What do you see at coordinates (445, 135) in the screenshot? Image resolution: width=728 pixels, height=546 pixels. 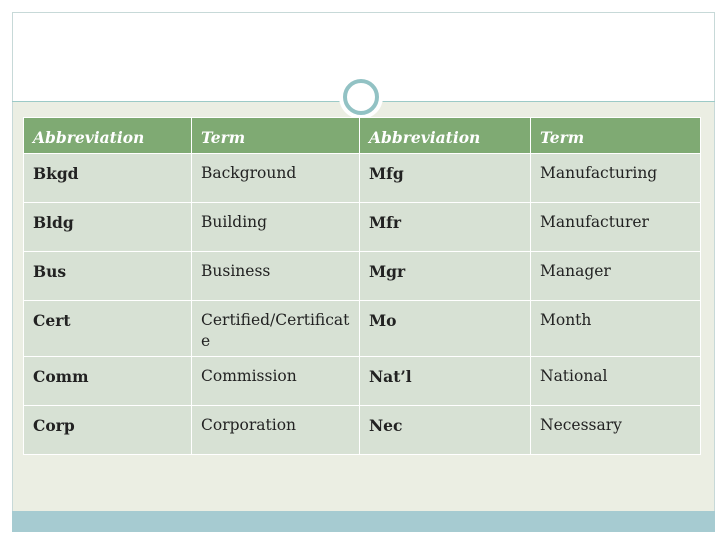 I see `header-abbreviation-2: Abbreviation` at bounding box center [445, 135].